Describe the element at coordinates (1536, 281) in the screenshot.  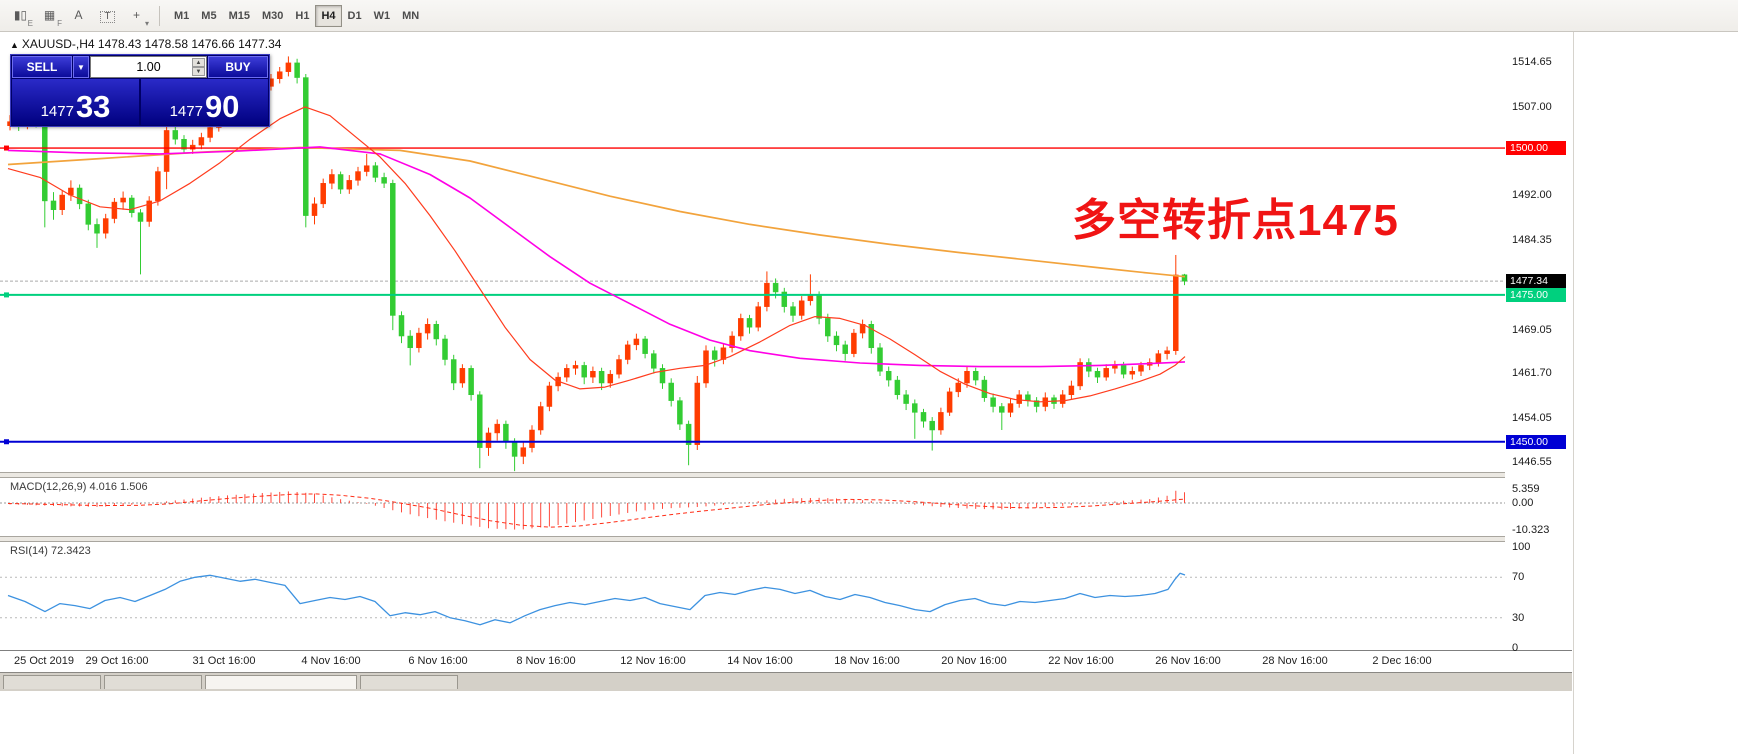
I see `current-price-tag: 1477.34` at that location.